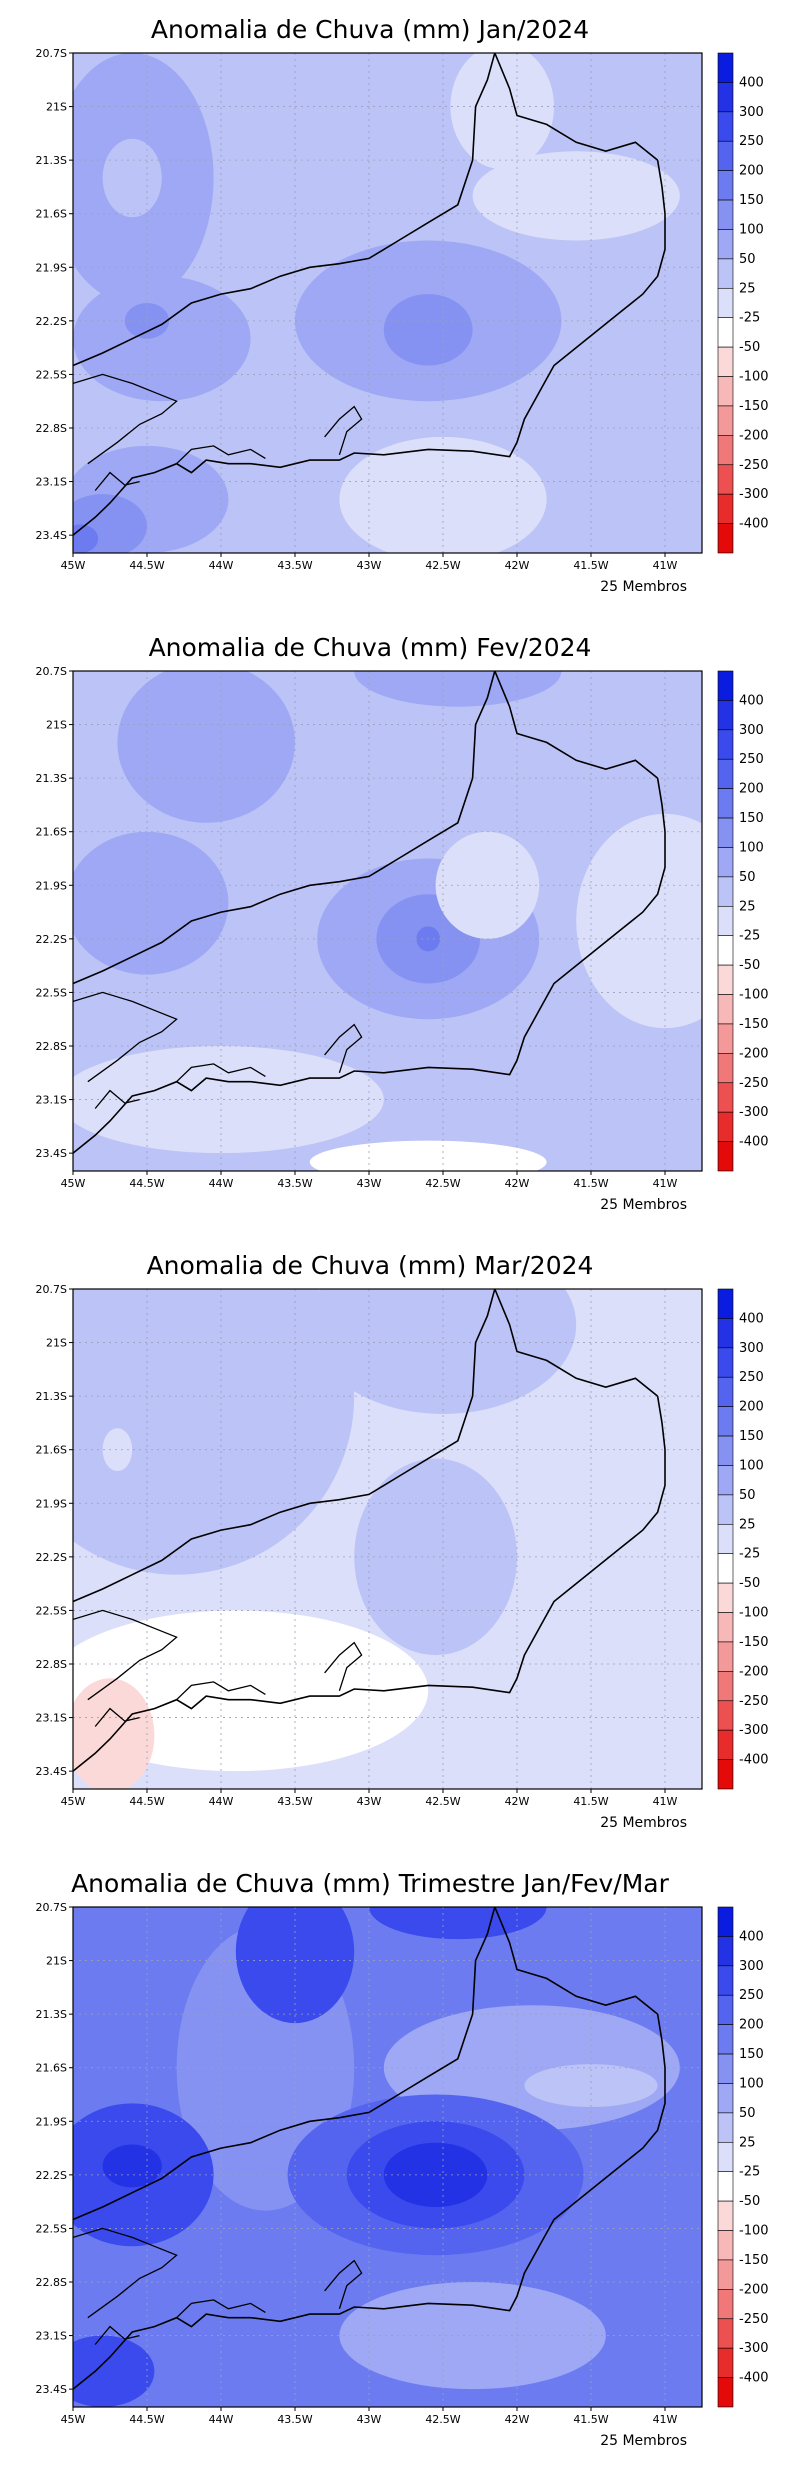 The width and height of the screenshot is (800, 2472). I want to click on lon-tick-label: 41.5W, so click(590, 1801).